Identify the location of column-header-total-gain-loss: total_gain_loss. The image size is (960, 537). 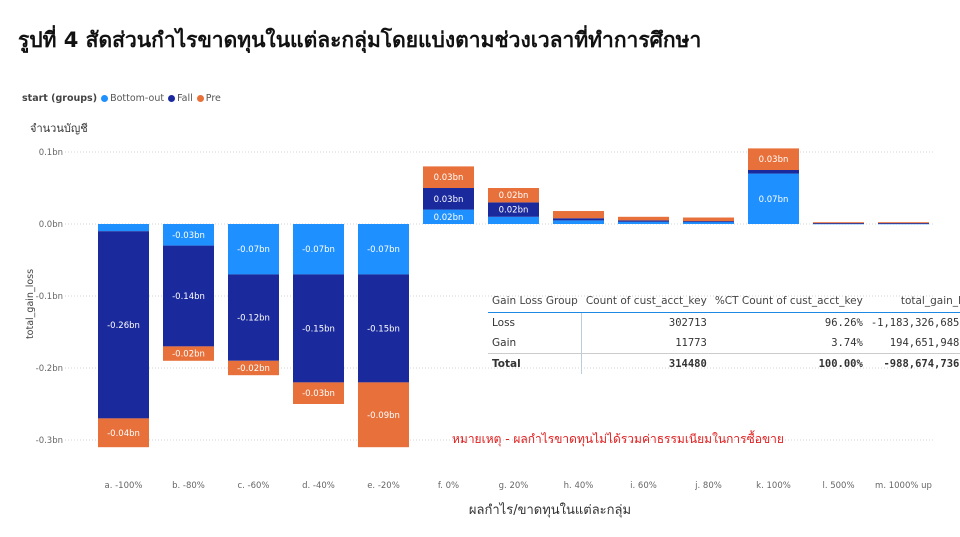
(913, 303).